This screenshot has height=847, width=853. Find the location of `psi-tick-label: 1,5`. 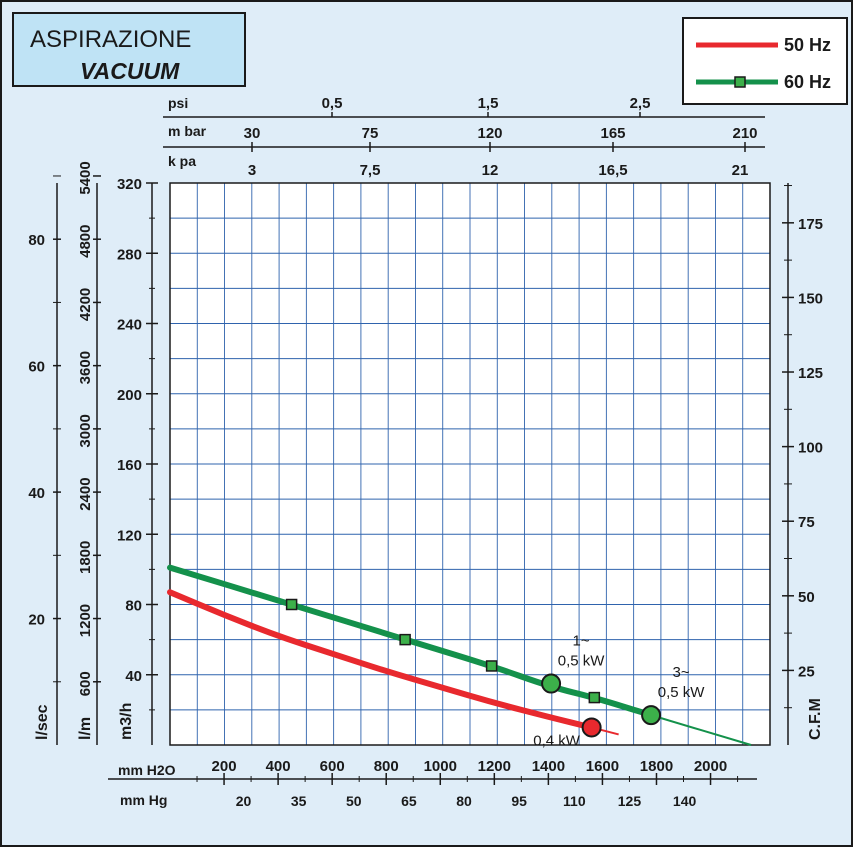

psi-tick-label: 1,5 is located at coordinates (488, 103).